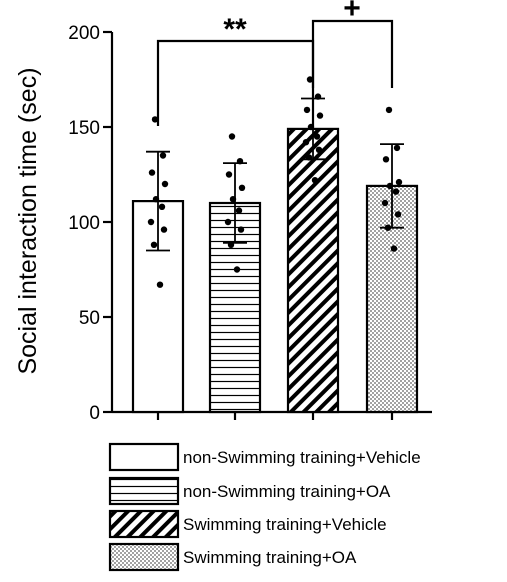 The image size is (507, 582). I want to click on significance-label: +, so click(352, 12).